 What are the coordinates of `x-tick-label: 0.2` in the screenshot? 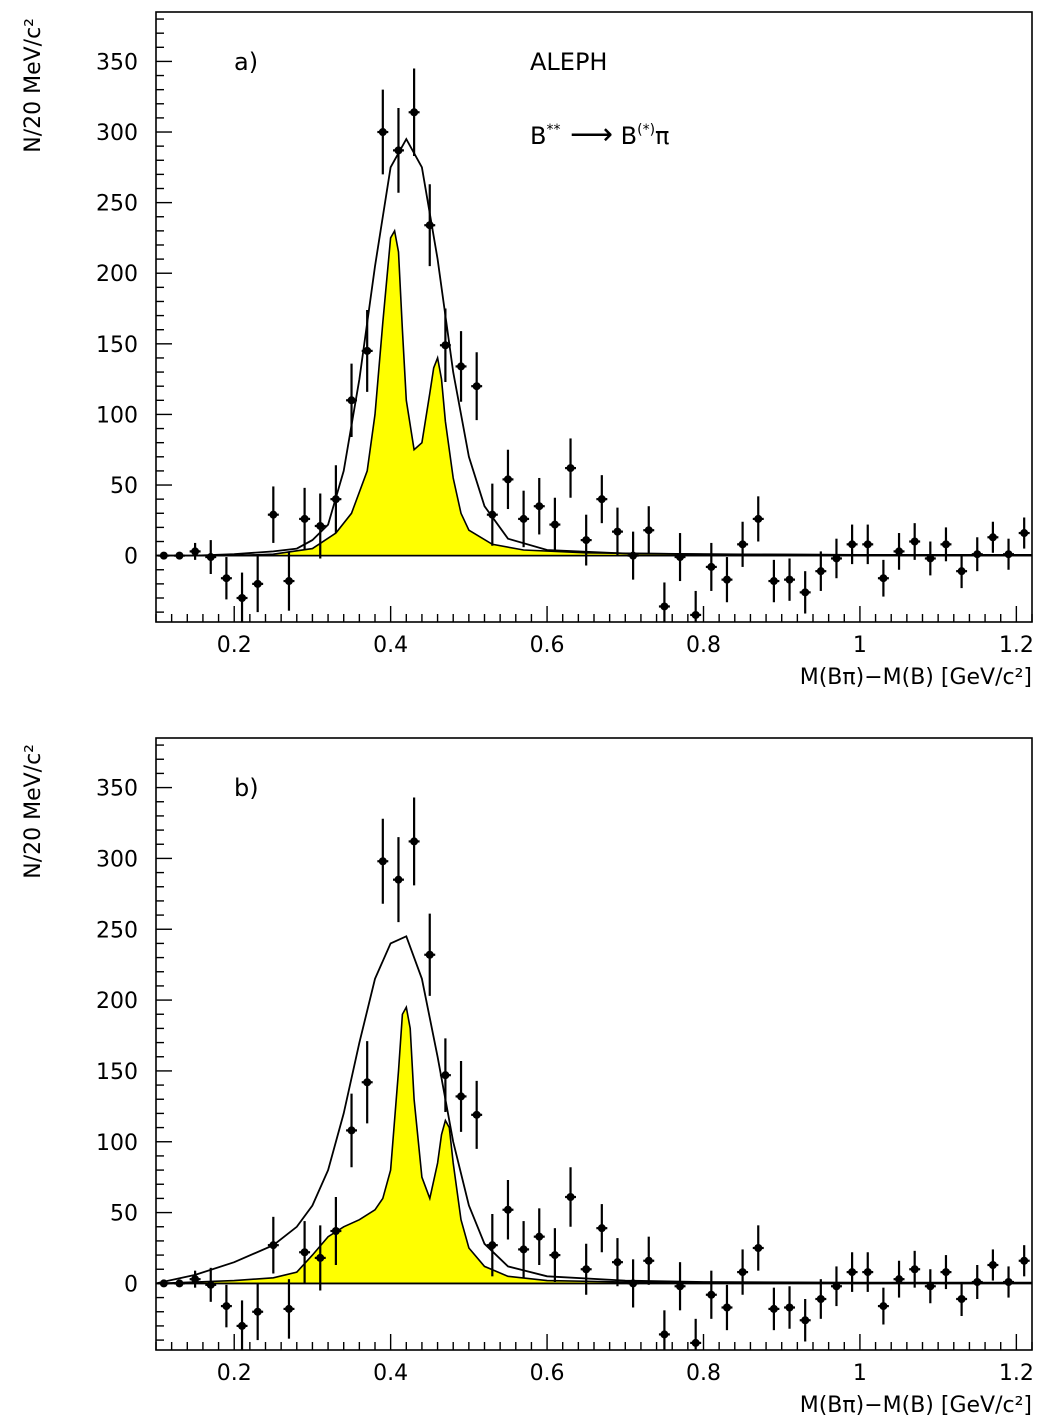 It's located at (234, 1373).